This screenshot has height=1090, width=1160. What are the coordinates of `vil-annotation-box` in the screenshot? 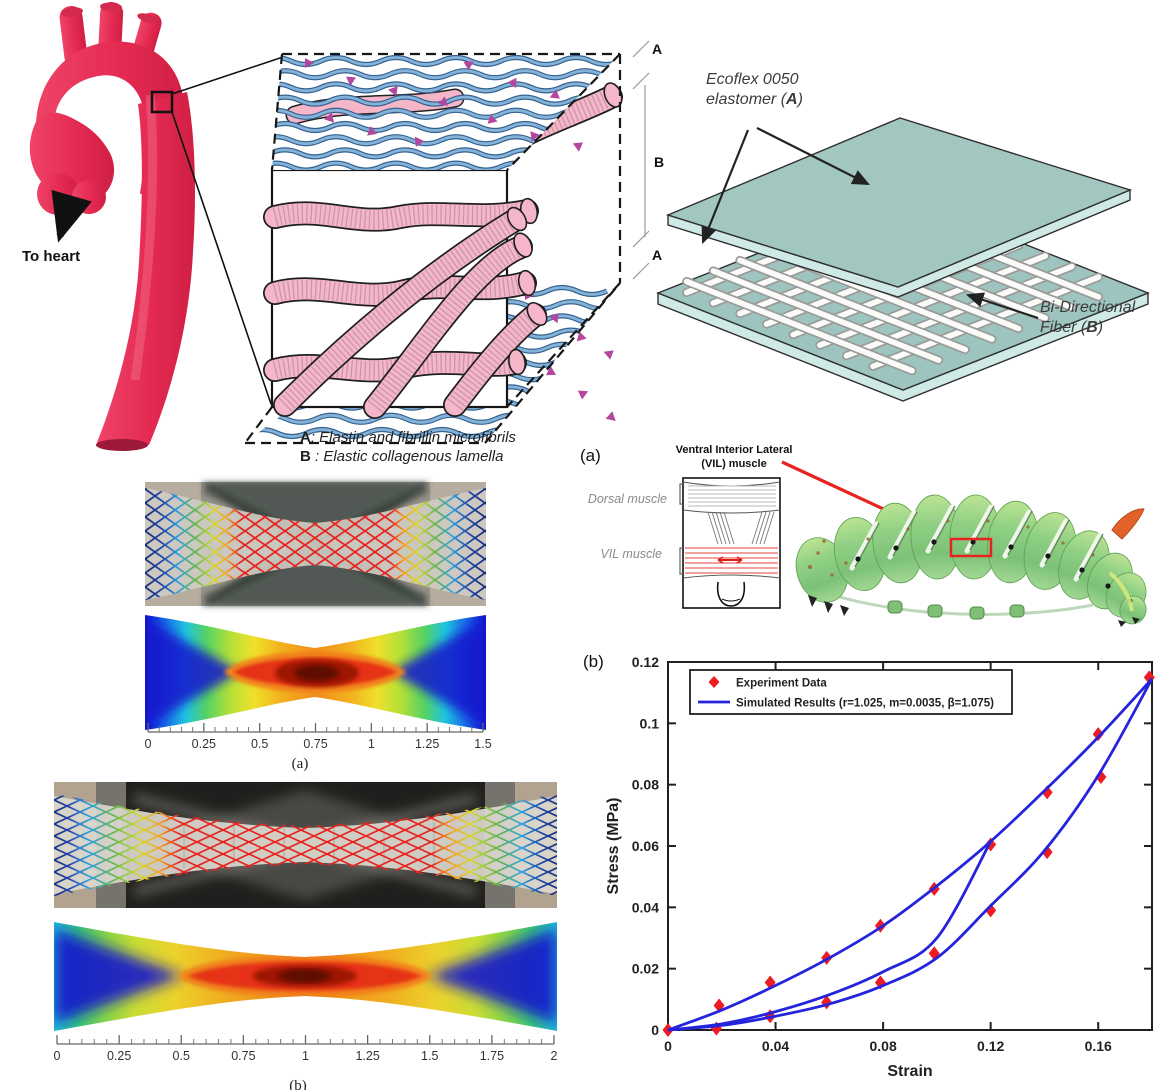 It's located at (971, 547).